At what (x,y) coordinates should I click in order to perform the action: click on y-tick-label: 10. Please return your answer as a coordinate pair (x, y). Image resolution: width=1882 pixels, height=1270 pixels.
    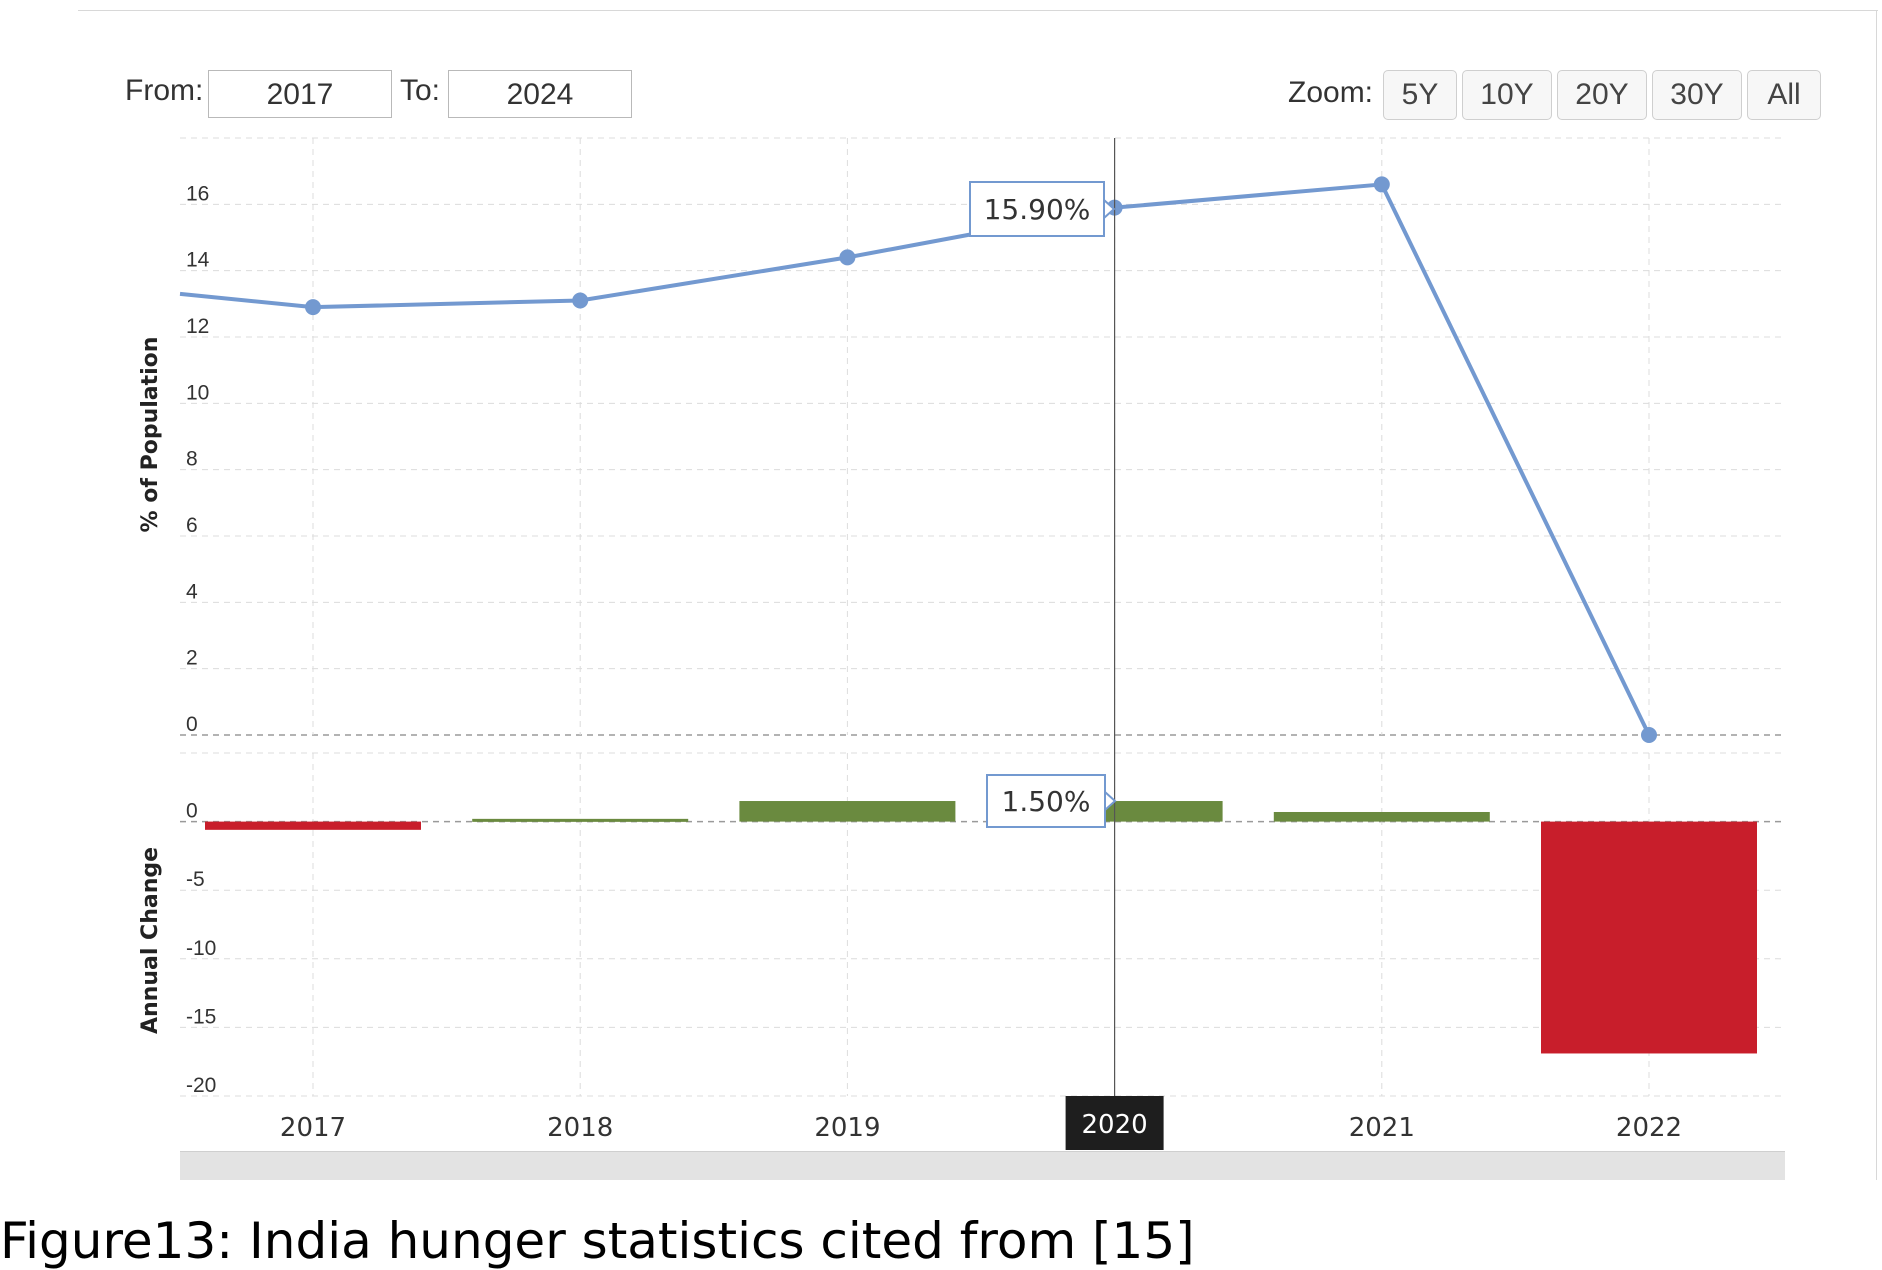
    Looking at the image, I should click on (197, 392).